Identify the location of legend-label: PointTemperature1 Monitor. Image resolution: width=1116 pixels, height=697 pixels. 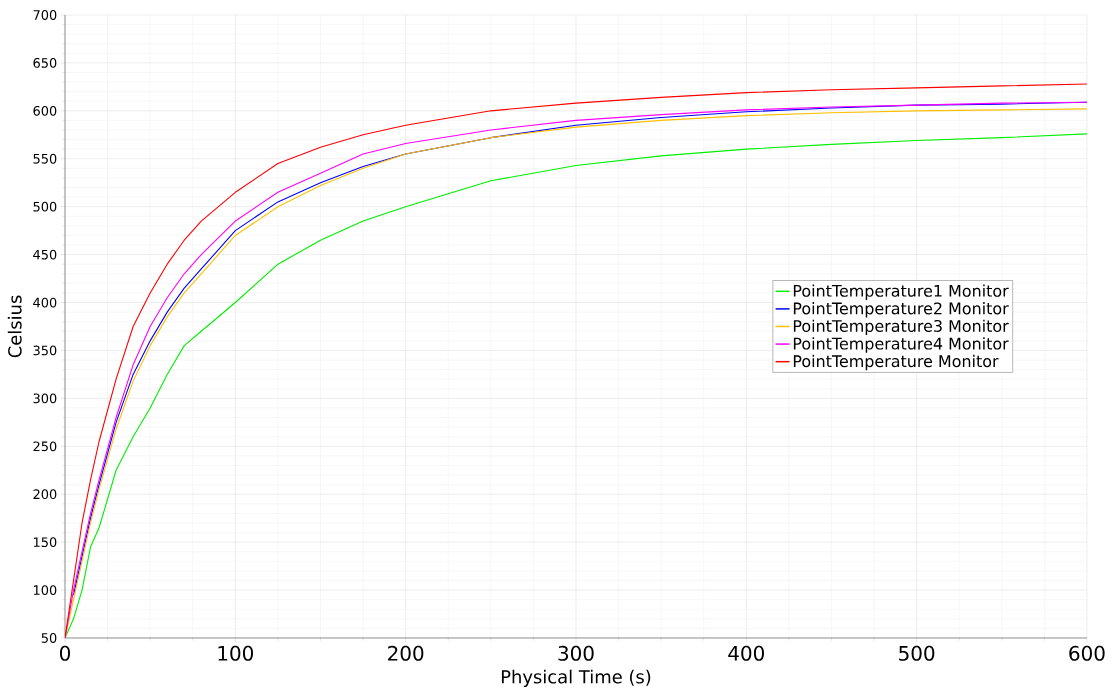
(901, 292).